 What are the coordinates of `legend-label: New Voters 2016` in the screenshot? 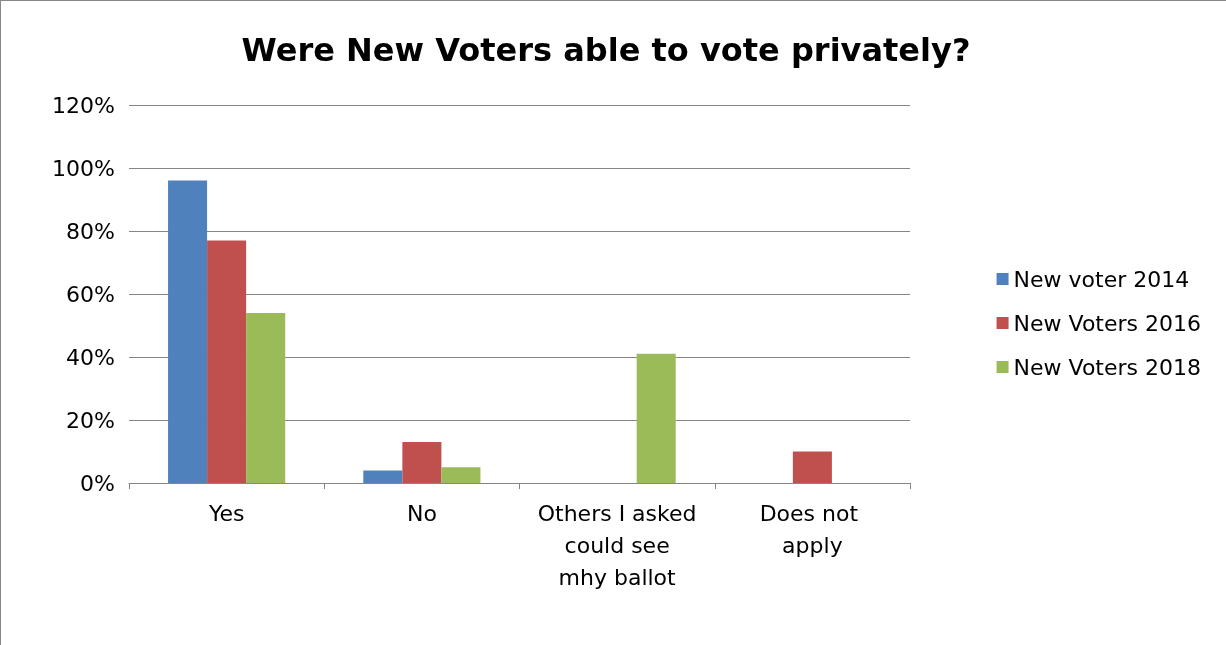 It's located at (1107, 323).